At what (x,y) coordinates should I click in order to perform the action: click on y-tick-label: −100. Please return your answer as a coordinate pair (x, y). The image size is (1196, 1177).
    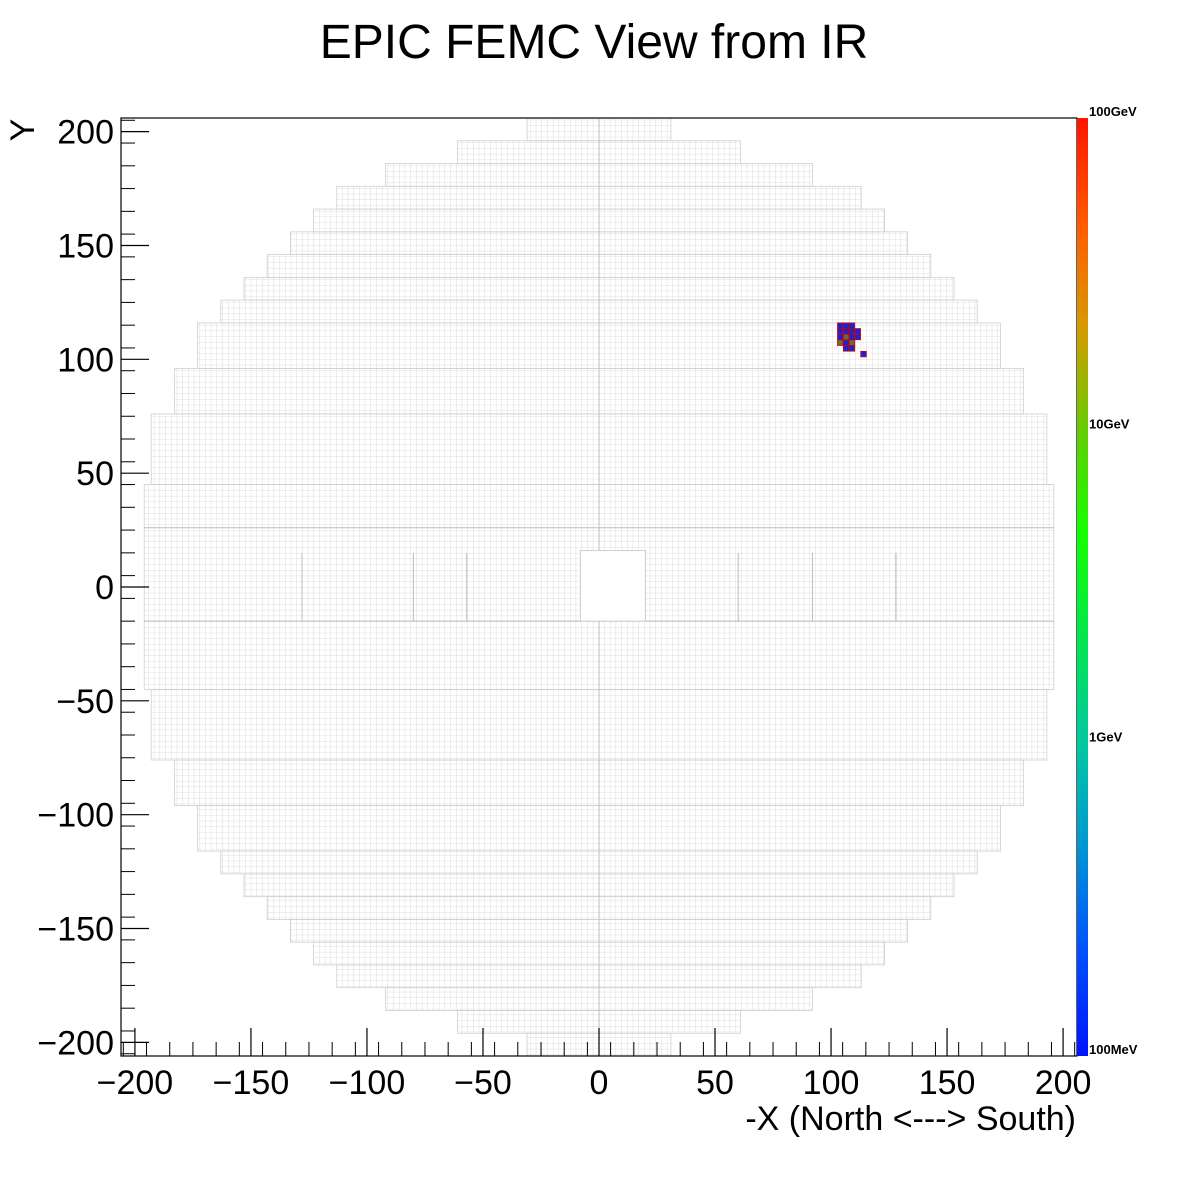
    Looking at the image, I should click on (75, 816).